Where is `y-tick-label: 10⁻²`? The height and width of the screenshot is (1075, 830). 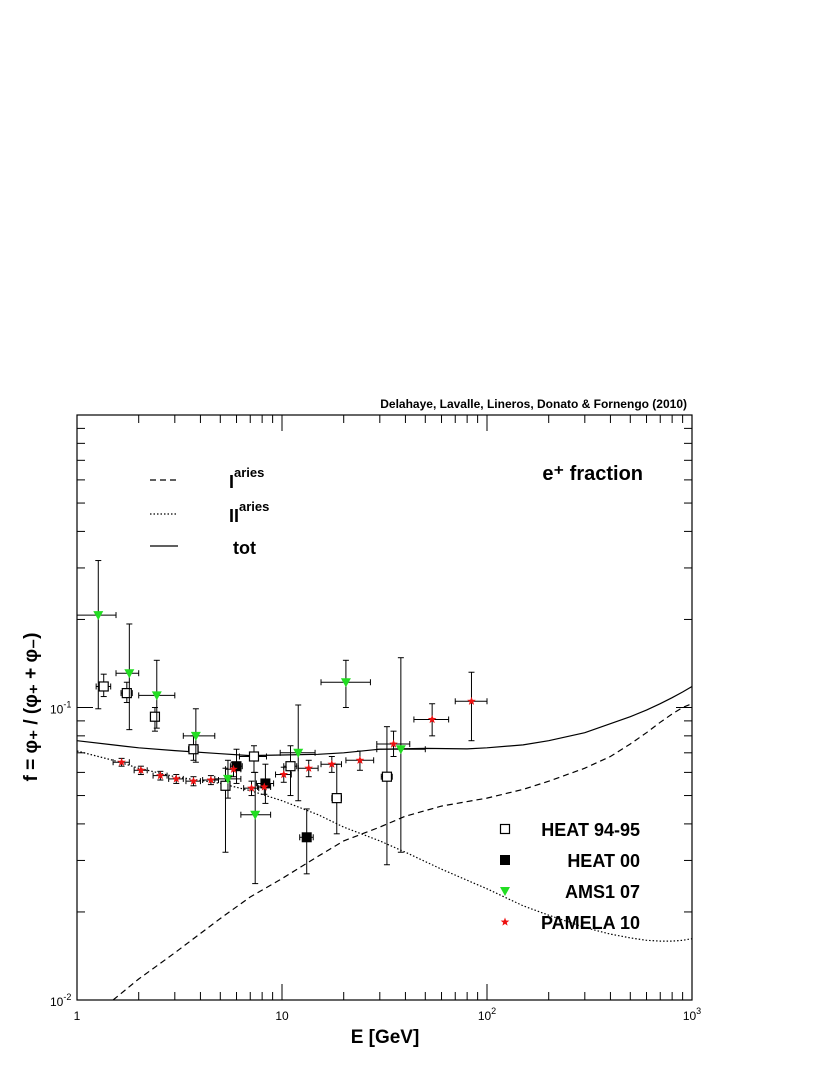
y-tick-label: 10⁻² is located at coordinates (60, 1000).